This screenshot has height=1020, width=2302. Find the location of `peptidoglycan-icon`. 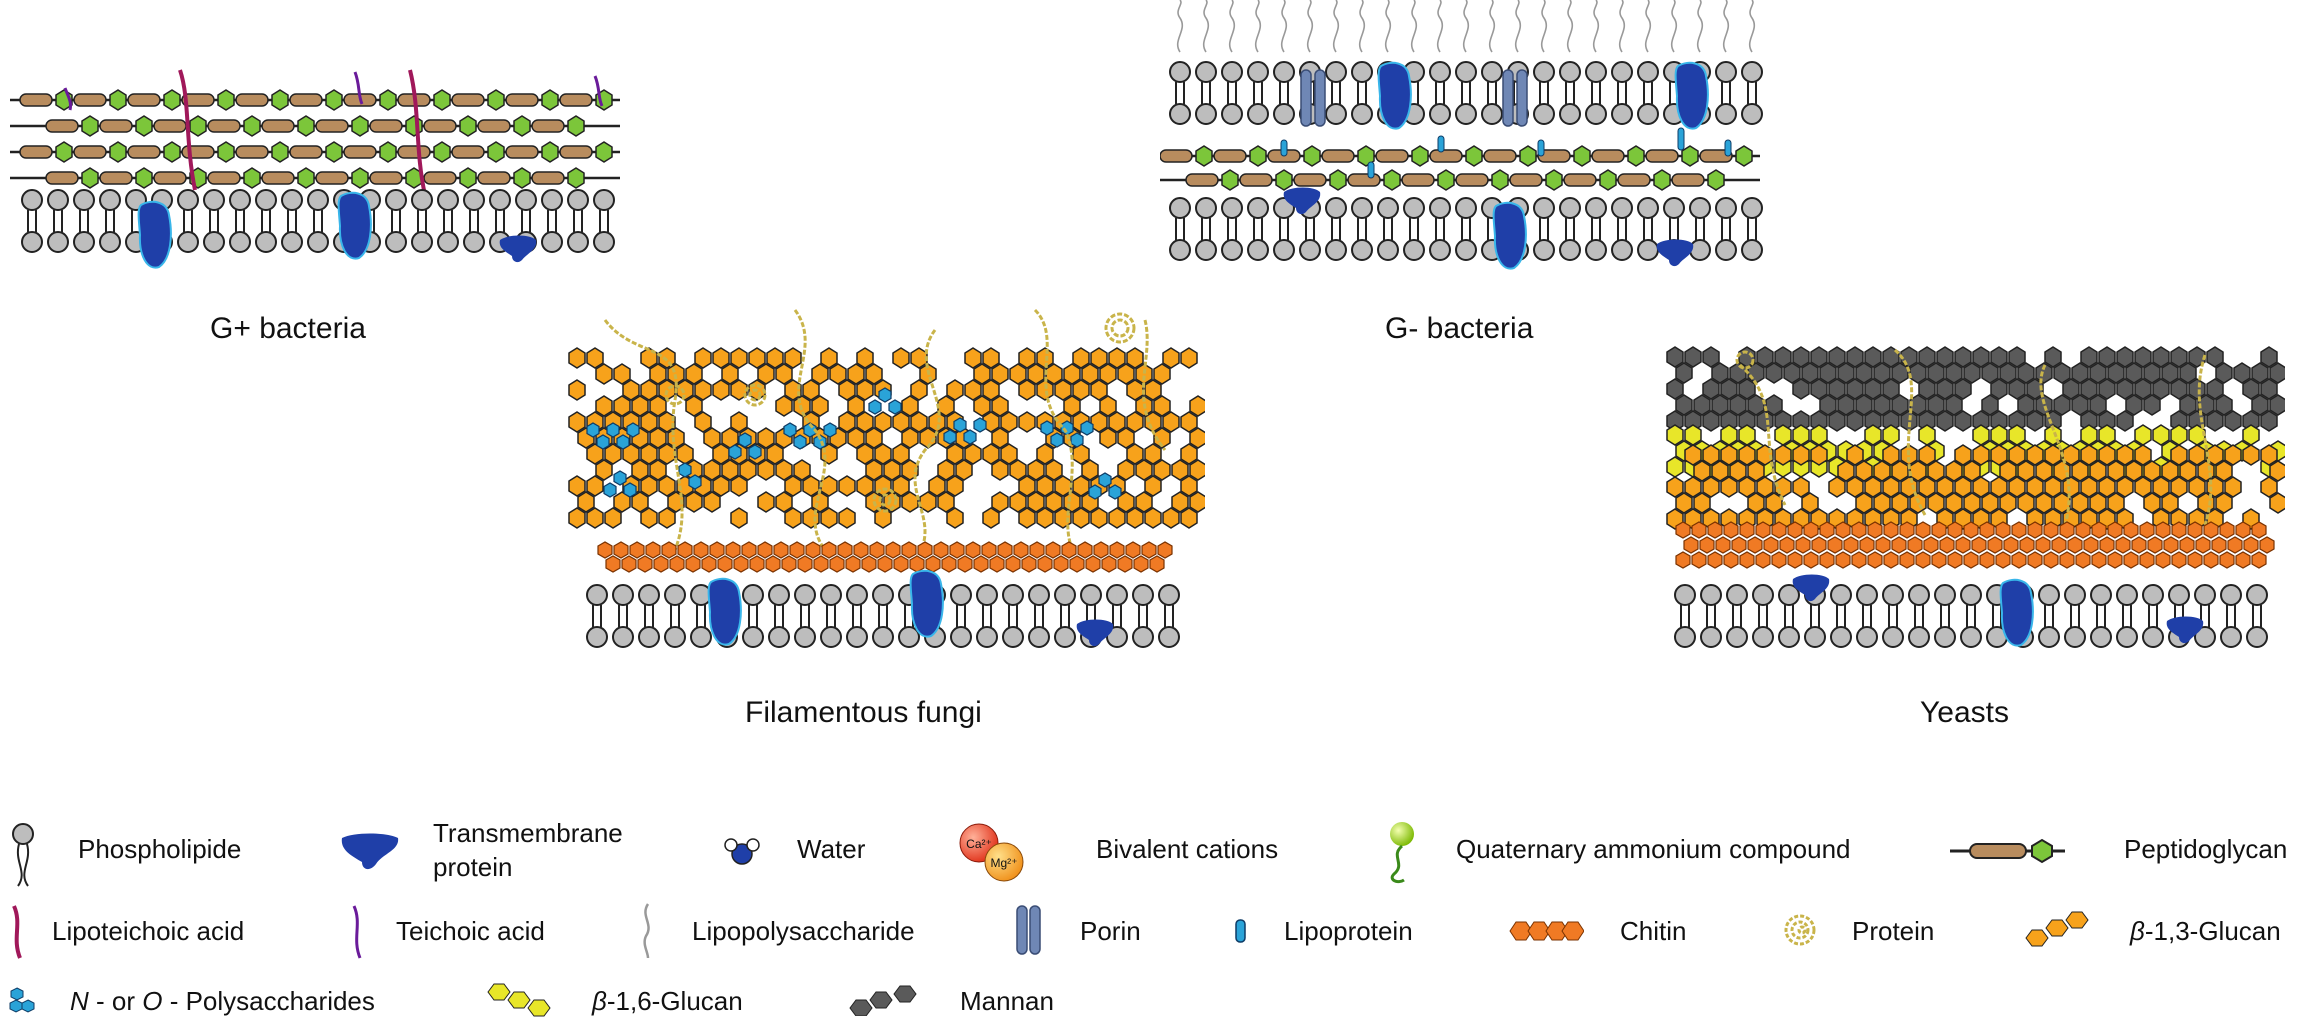

peptidoglycan-icon is located at coordinates (2007, 851).